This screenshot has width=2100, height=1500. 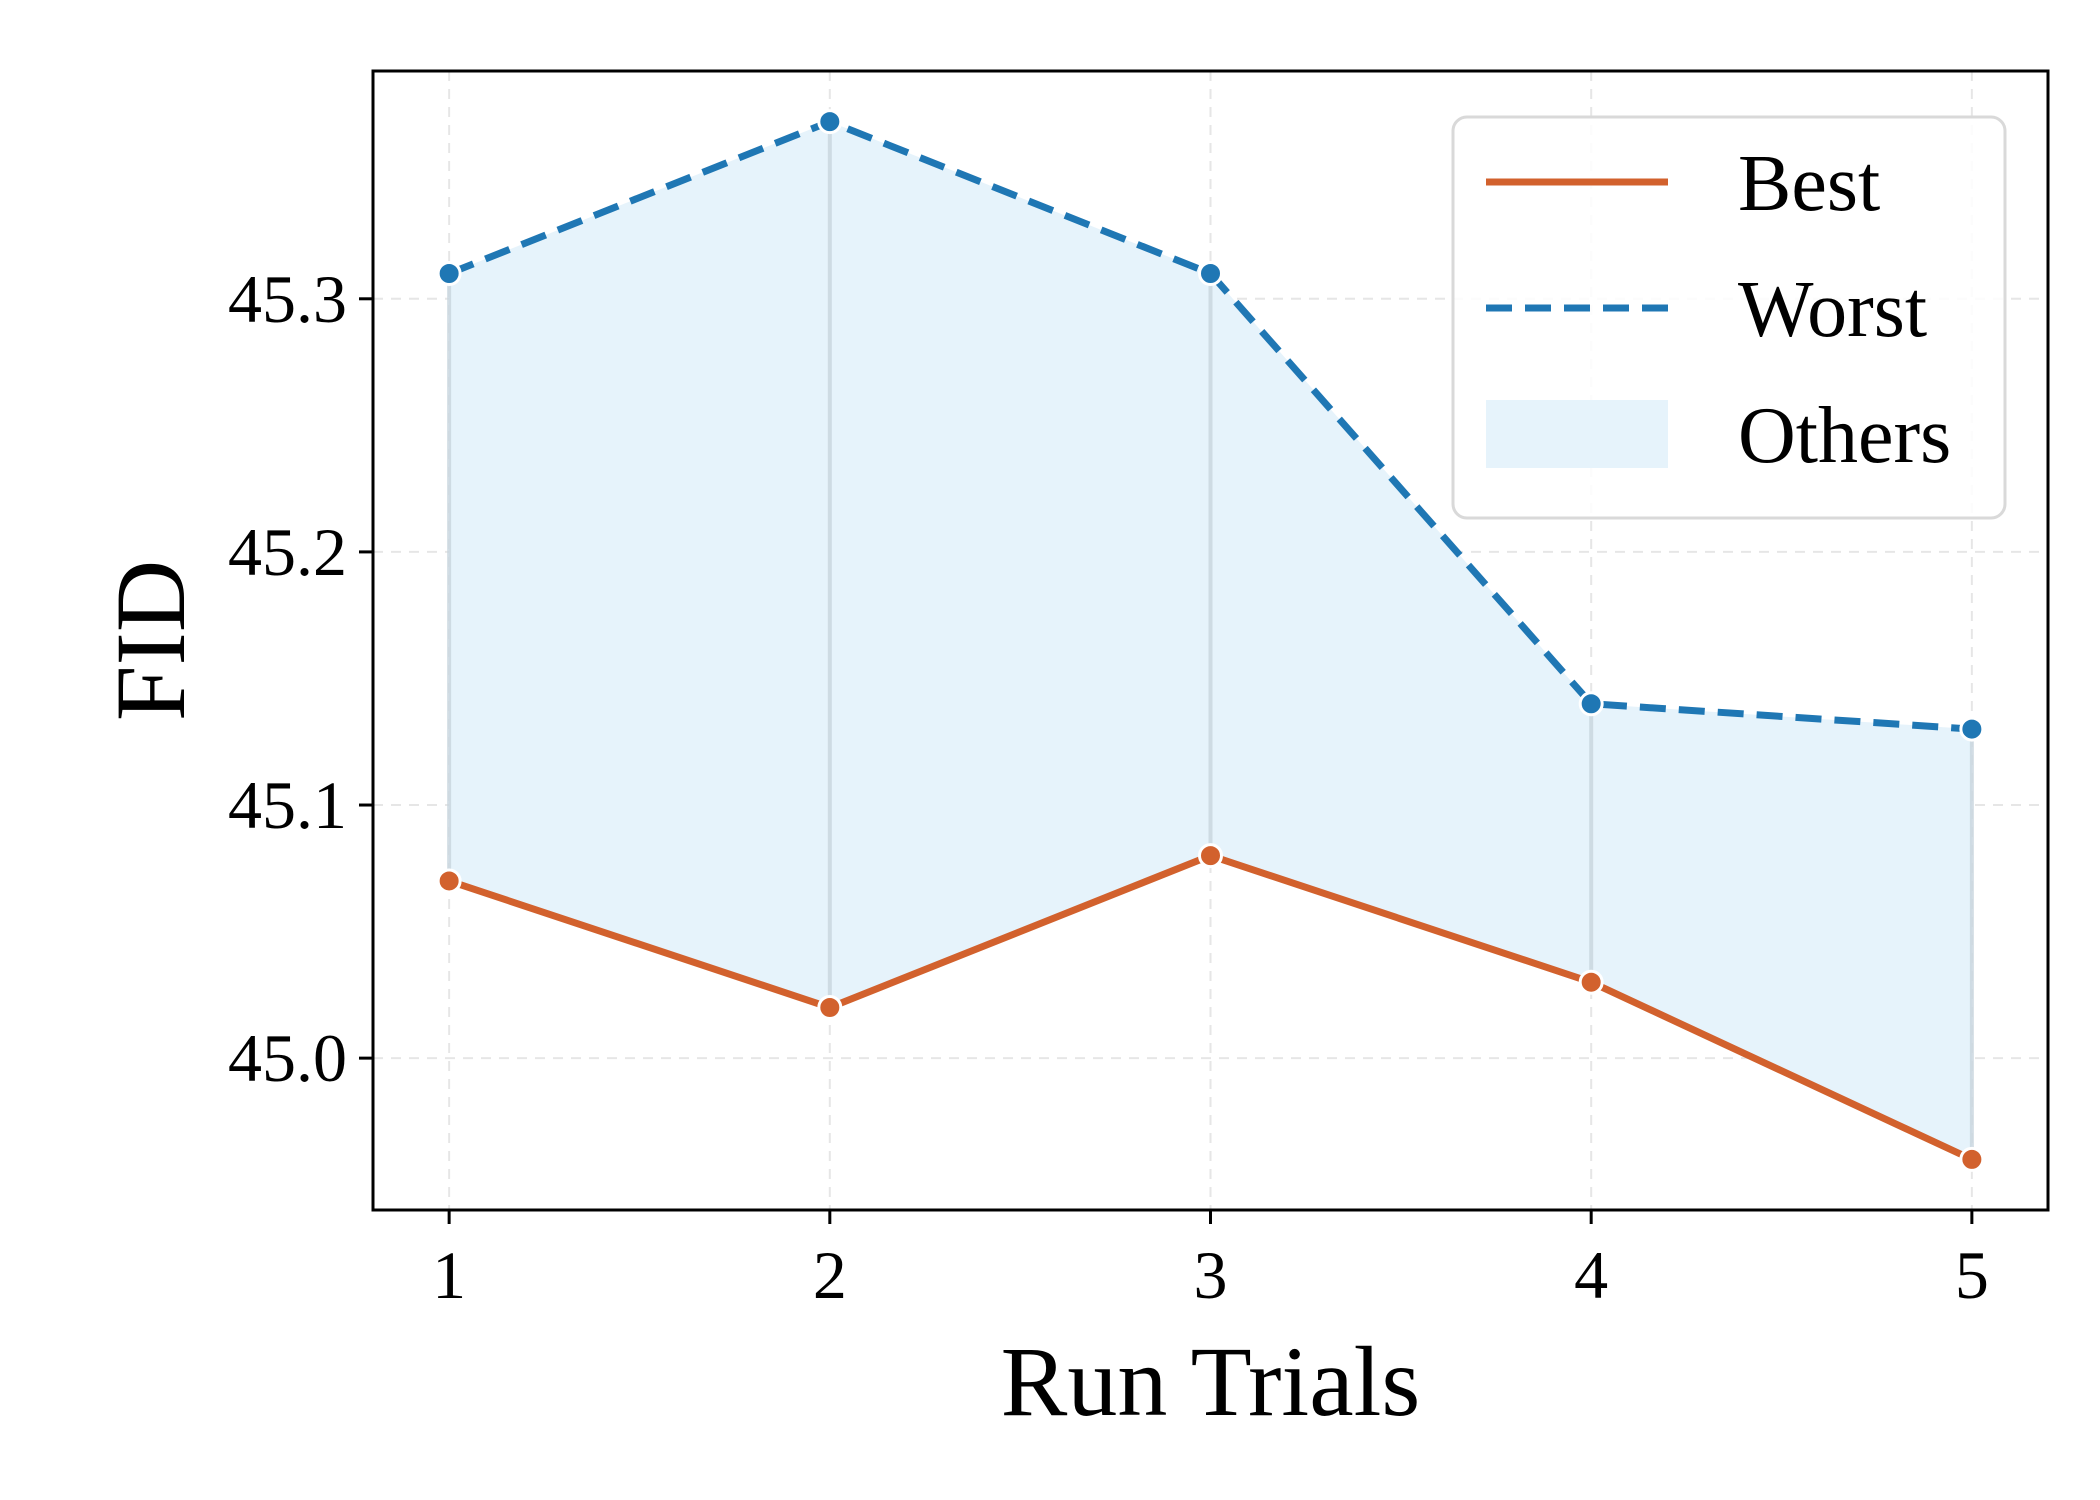 What do you see at coordinates (1844, 436) in the screenshot?
I see `legend-others-label: Others` at bounding box center [1844, 436].